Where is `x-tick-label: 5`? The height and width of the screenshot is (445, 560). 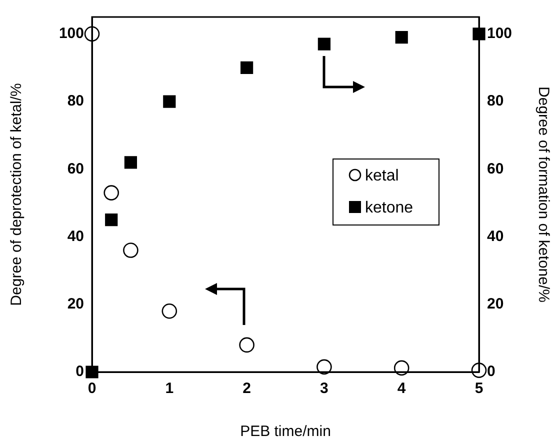
x-tick-label: 5 is located at coordinates (479, 389).